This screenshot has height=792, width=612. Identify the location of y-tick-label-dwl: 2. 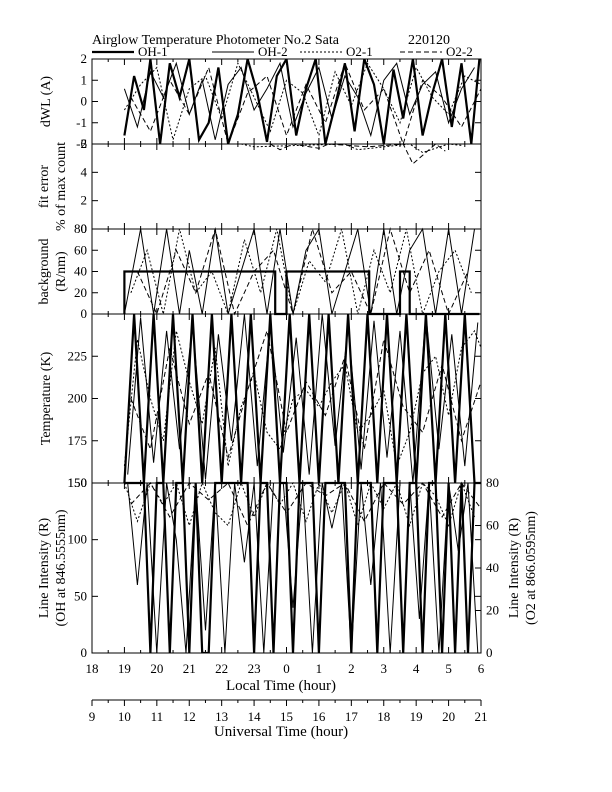
(84, 58).